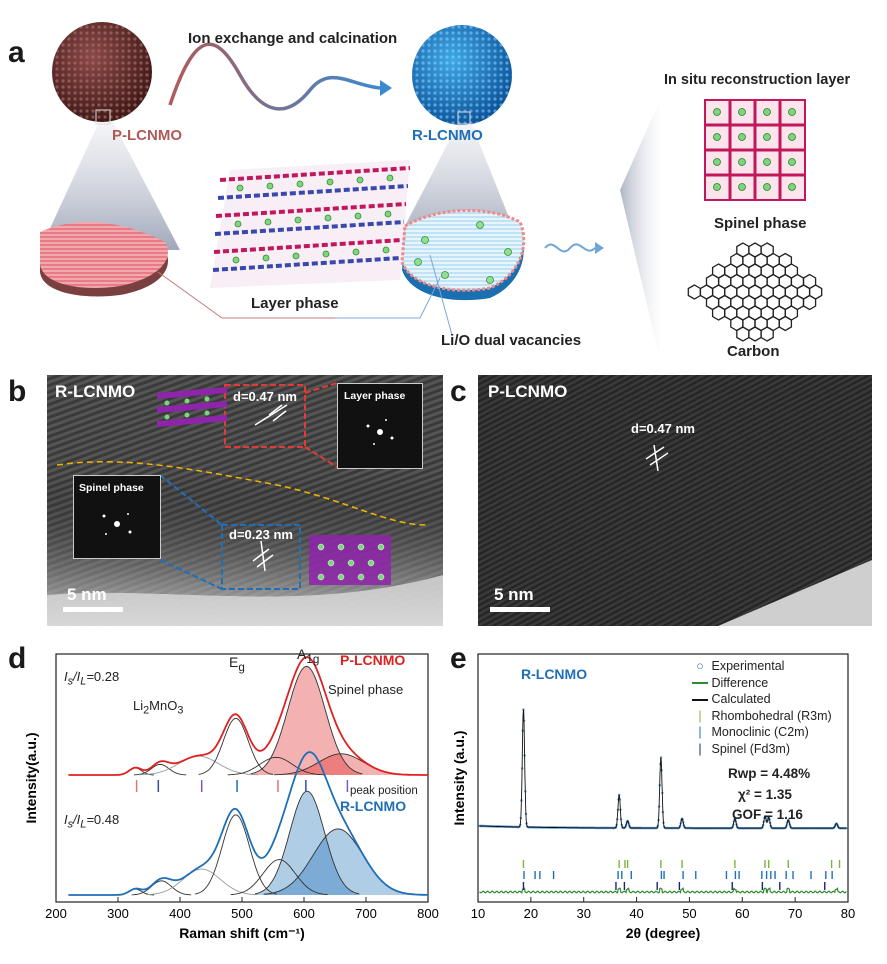  Describe the element at coordinates (459, 778) in the screenshot. I see `xrd-ylabel: Intensity (a.u.)` at that location.